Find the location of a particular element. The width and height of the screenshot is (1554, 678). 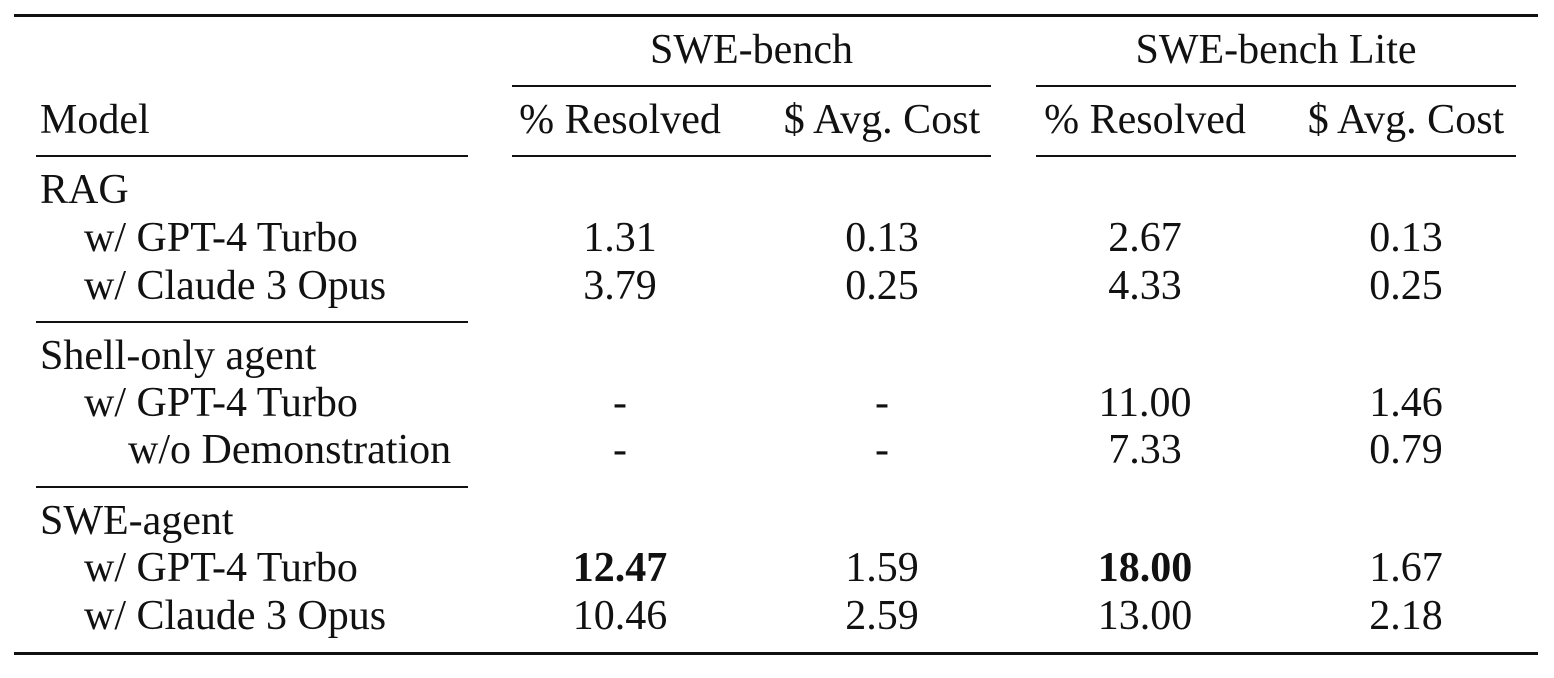

column-header-swe-cost: $ Avg. Cost is located at coordinates (882, 120).